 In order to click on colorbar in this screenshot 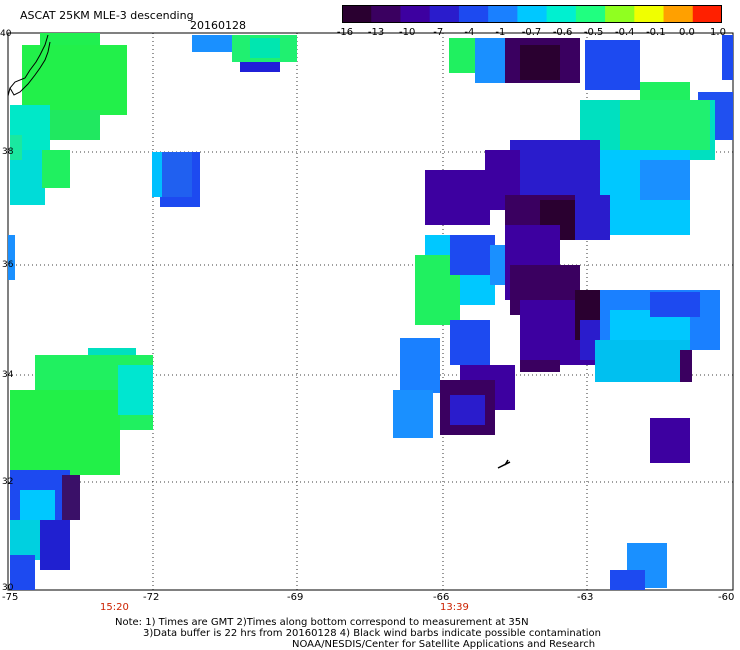, I will do `click(532, 14)`.